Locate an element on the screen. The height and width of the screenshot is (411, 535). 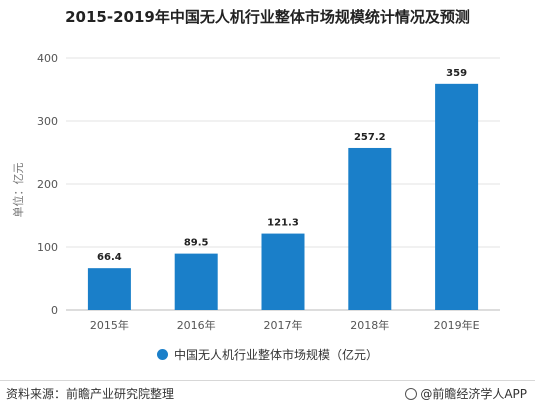
data-label: 257.2 is located at coordinates (370, 137).